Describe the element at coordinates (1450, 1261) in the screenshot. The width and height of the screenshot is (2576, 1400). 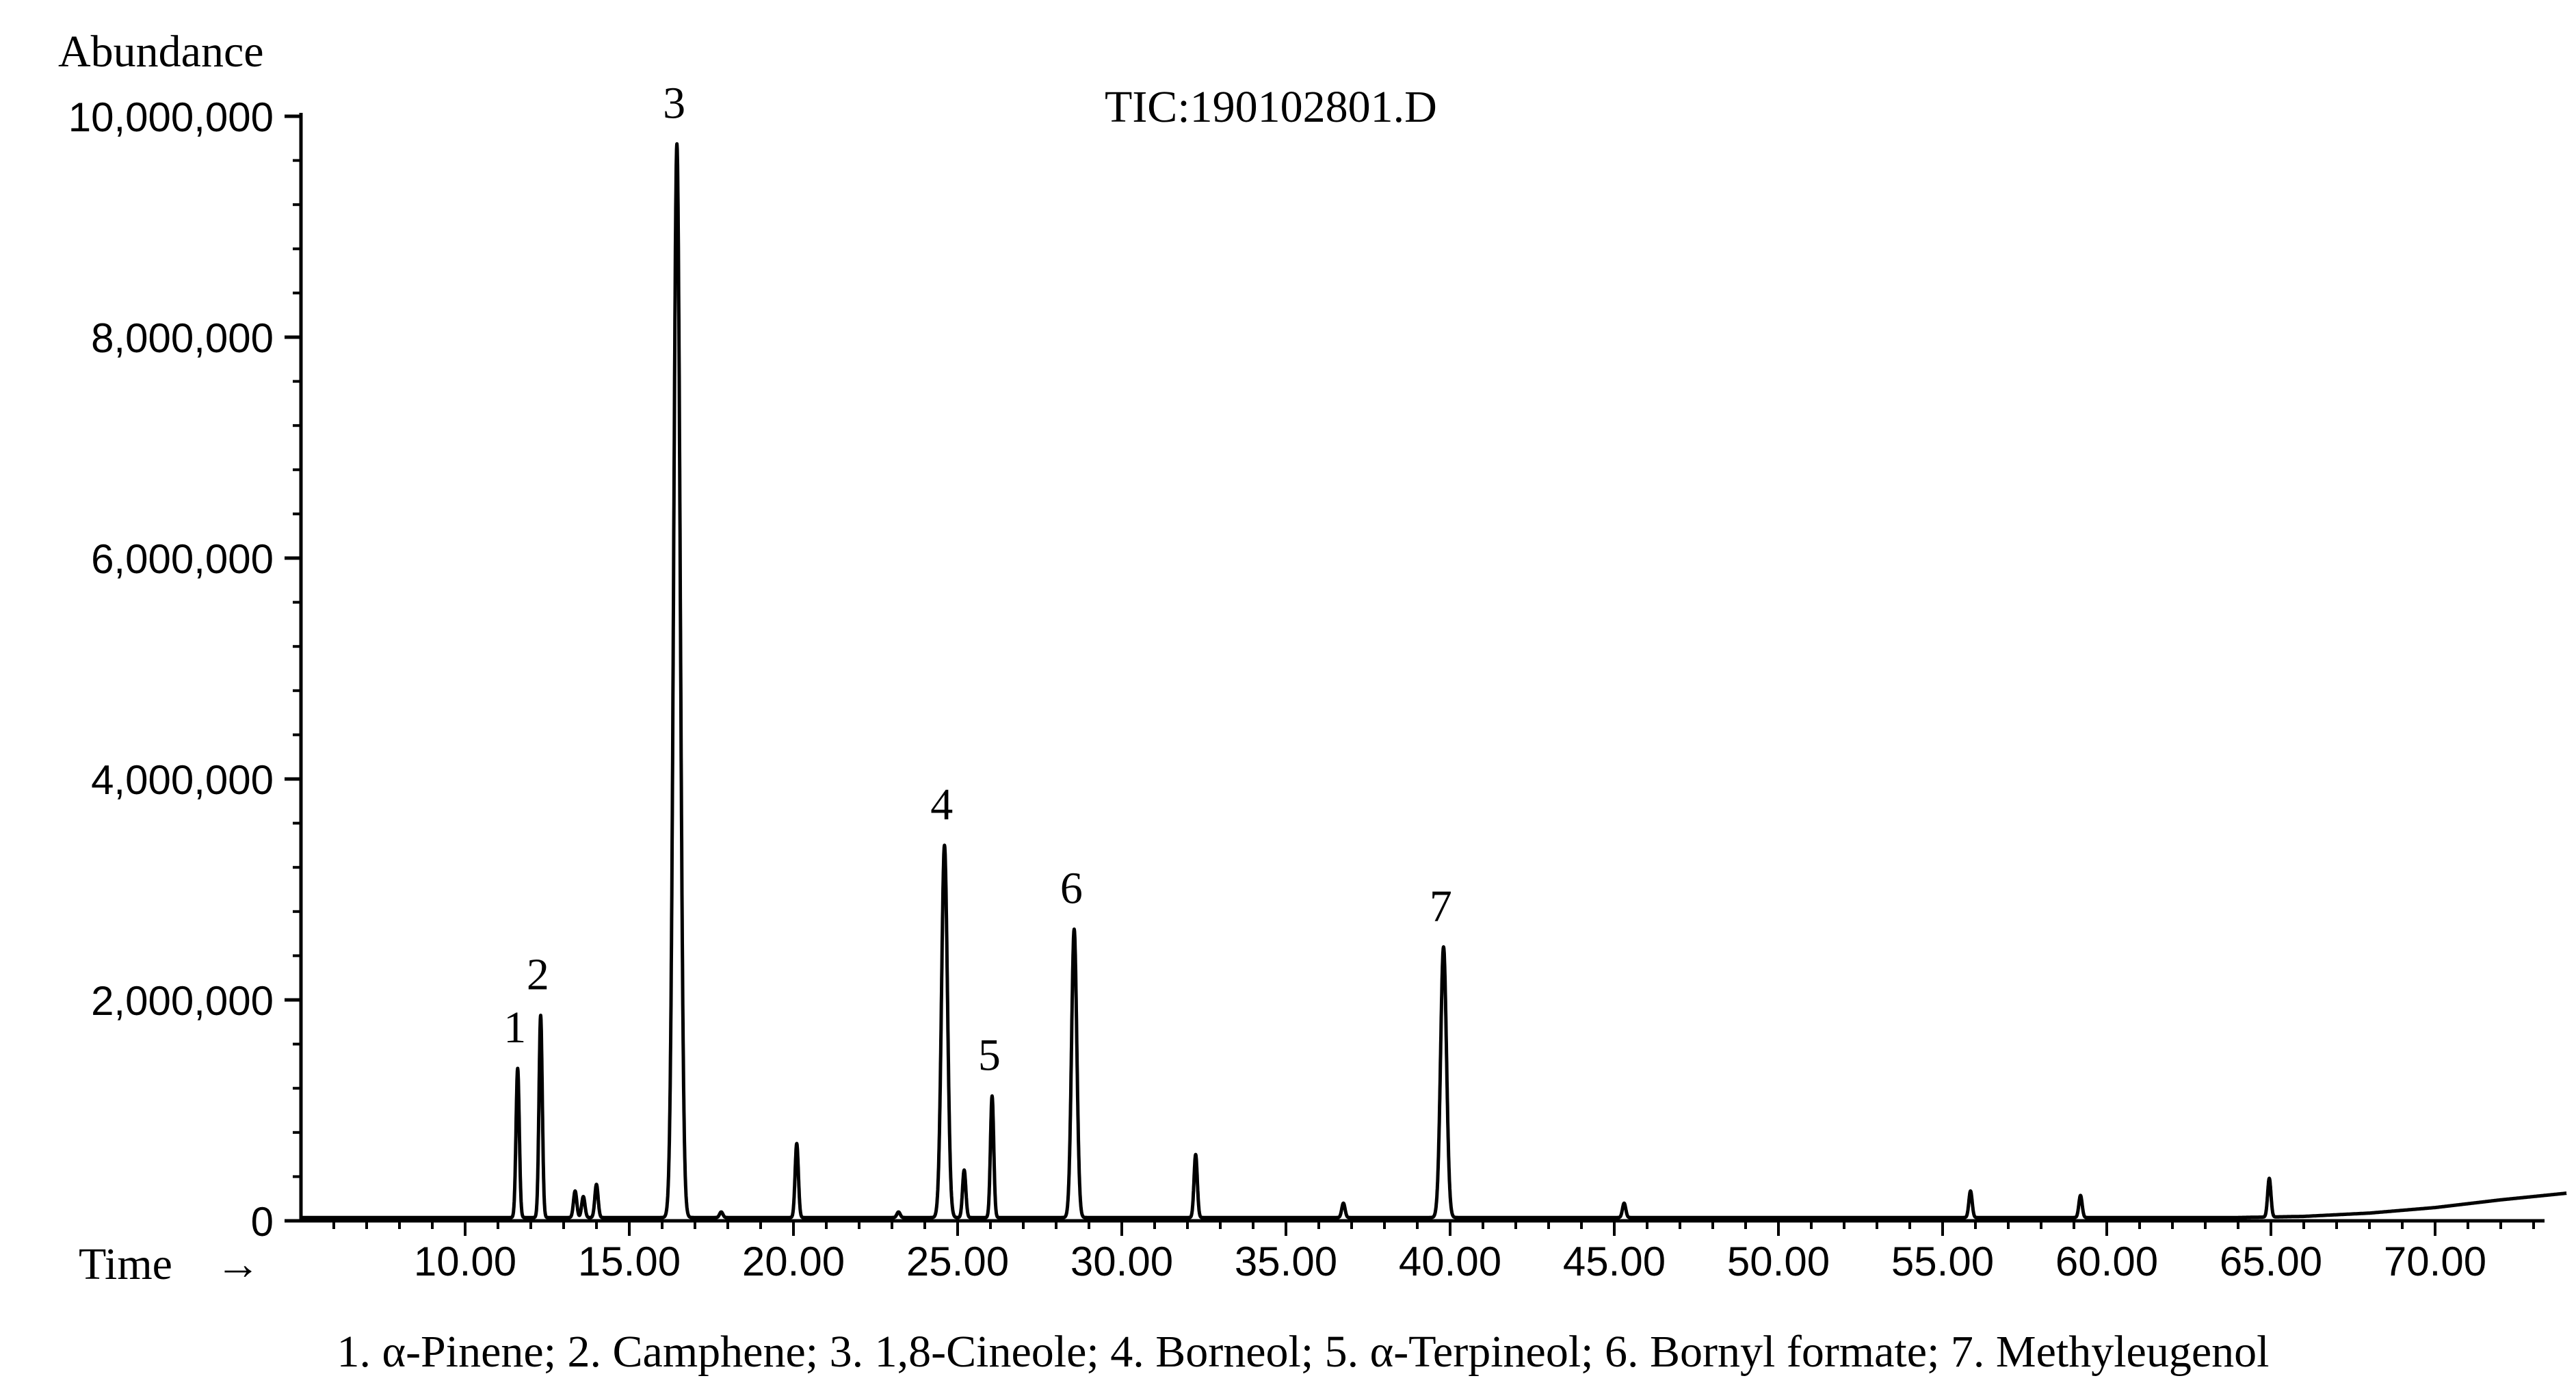
I see `x-tick-label: 40.00` at that location.